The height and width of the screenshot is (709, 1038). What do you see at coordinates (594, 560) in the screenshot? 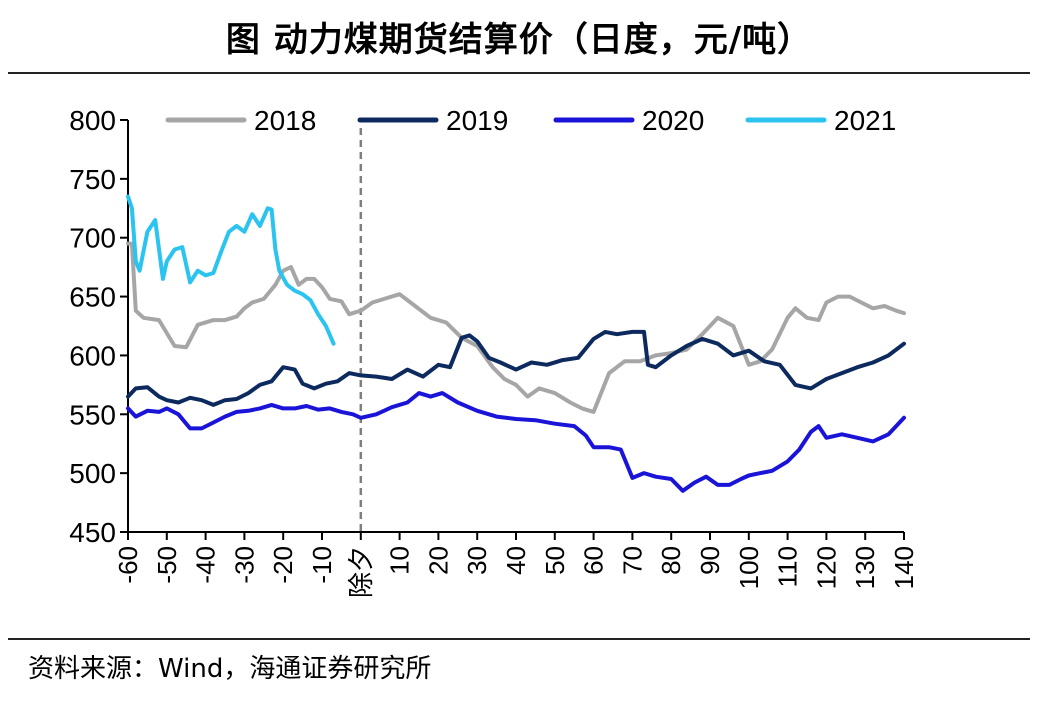
I see `x-tick-label: 60` at bounding box center [594, 560].